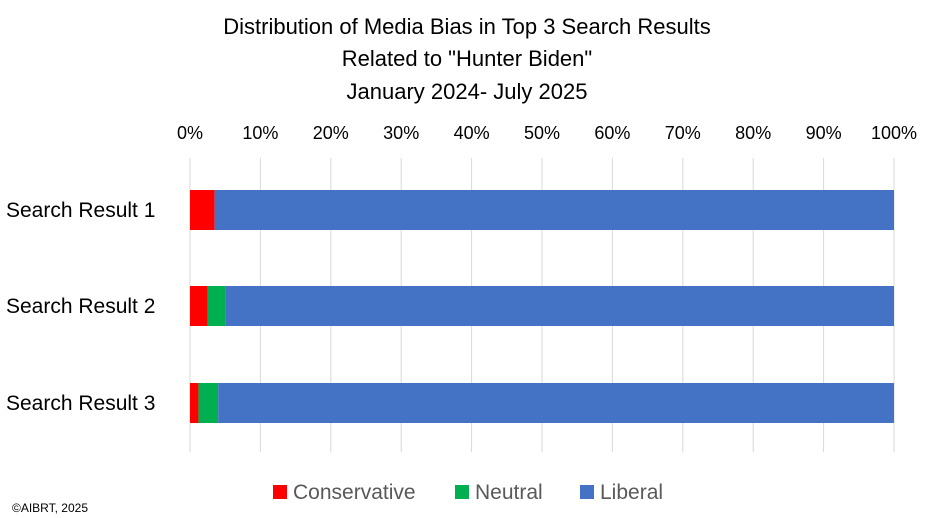  I want to click on legend-label-neutral: Neutral, so click(509, 492).